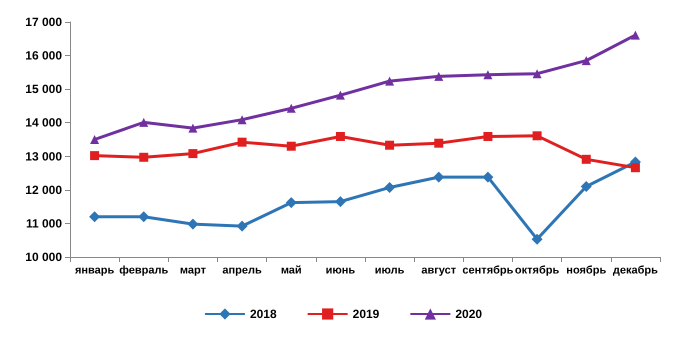 This screenshot has width=686, height=337. What do you see at coordinates (94, 270) in the screenshot?
I see `x-tick-label: январь` at bounding box center [94, 270].